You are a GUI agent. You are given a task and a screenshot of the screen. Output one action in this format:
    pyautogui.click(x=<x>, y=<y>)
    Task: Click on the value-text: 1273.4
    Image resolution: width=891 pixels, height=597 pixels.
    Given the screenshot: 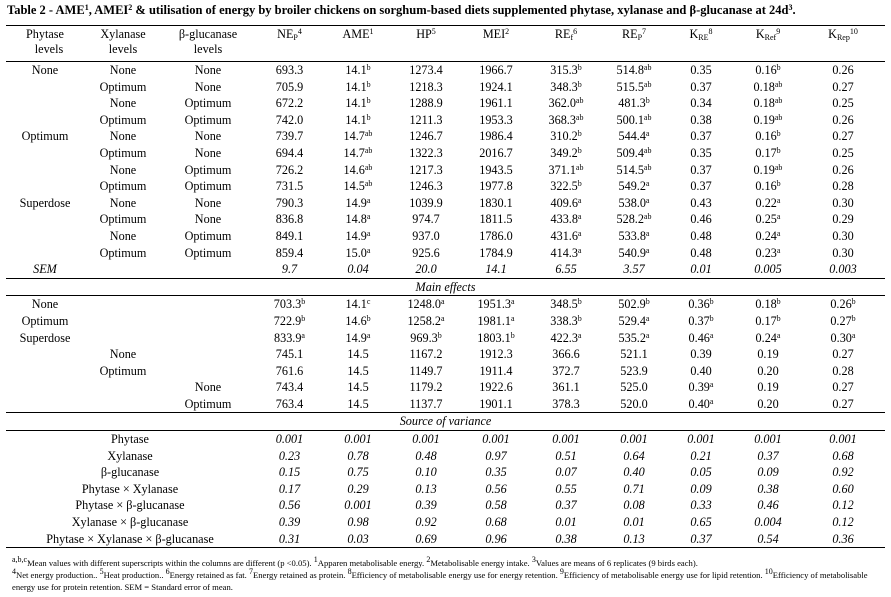 What is the action you would take?
    pyautogui.click(x=426, y=70)
    